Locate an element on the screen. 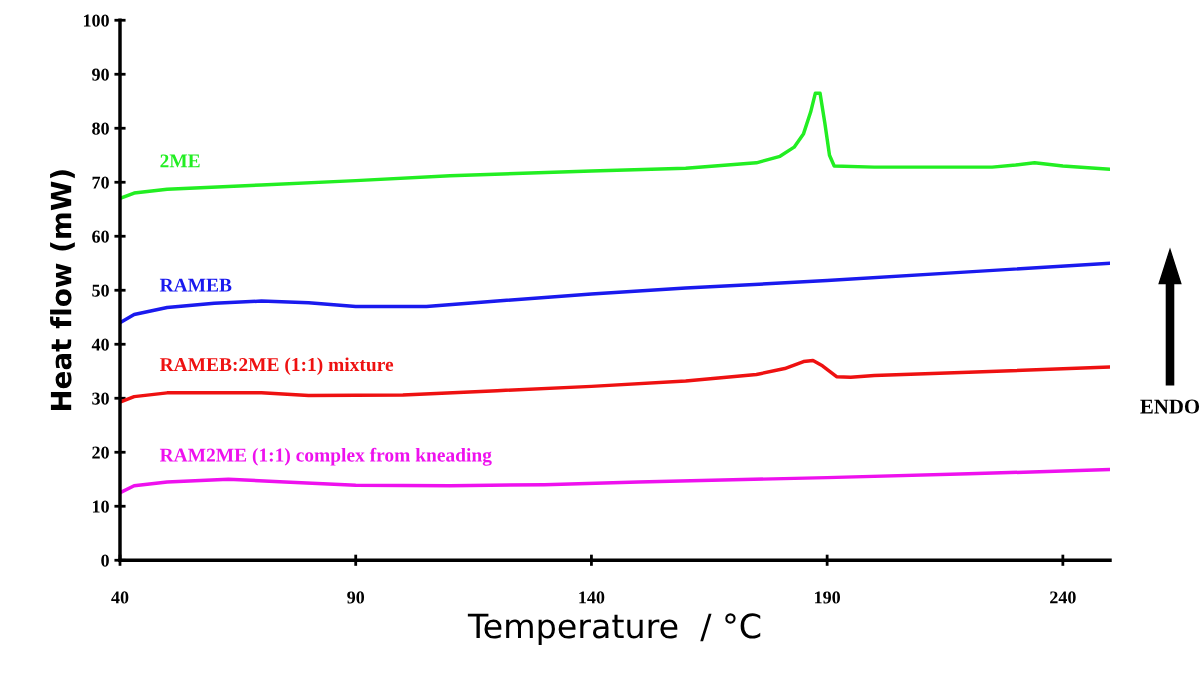  y-tick-label: 50 is located at coordinates (100, 290).